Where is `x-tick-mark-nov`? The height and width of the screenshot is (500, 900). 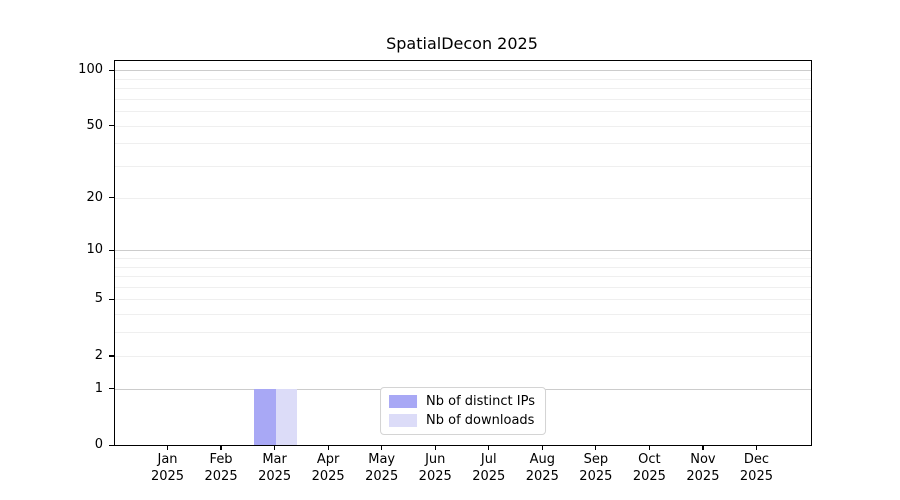
x-tick-mark-nov is located at coordinates (703, 447).